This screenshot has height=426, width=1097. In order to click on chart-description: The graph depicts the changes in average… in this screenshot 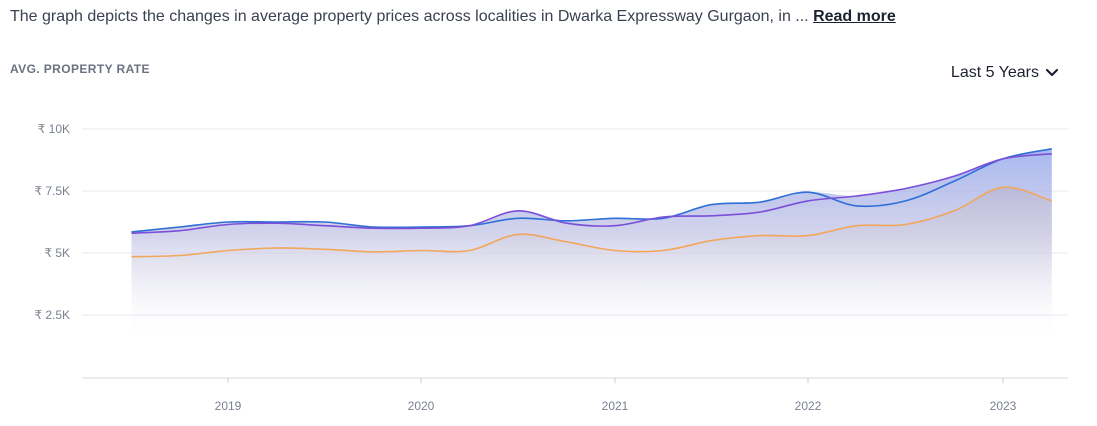, I will do `click(550, 17)`.